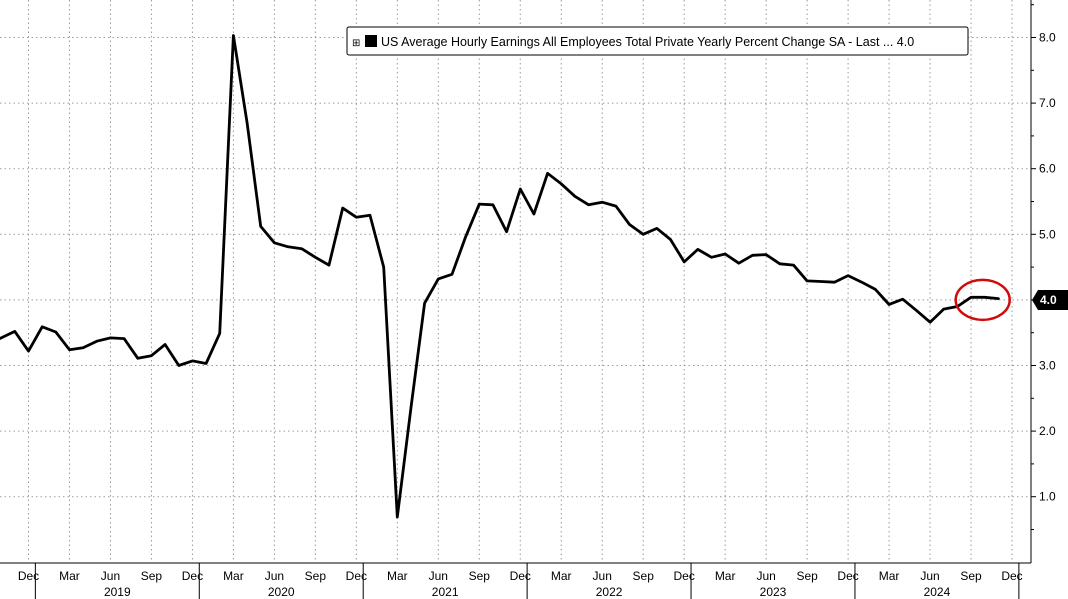 This screenshot has height=599, width=1068. I want to click on y-tick-label: 3.0, so click(1047, 366).